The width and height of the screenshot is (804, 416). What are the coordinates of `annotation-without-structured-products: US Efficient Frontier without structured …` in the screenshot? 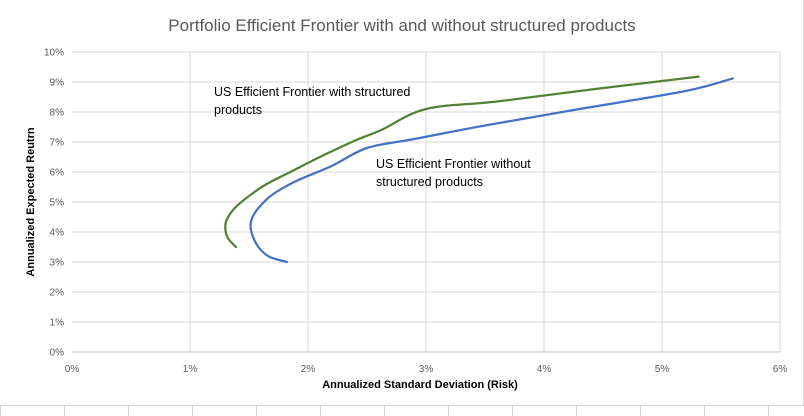 It's located at (453, 173).